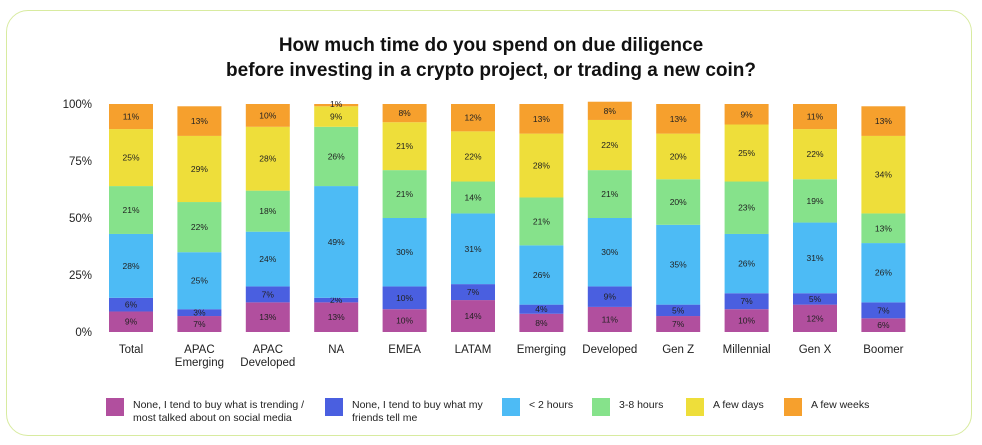  I want to click on bar-value-label: 26%, so click(541, 275).